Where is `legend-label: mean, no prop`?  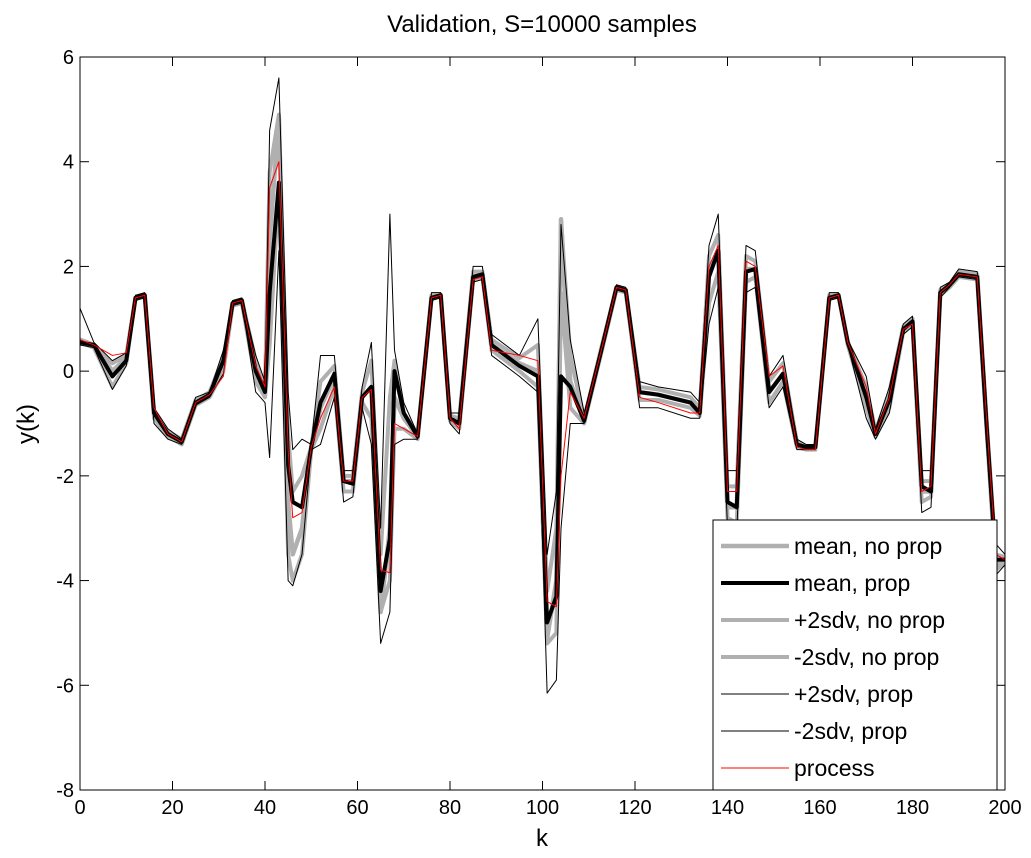 legend-label: mean, no prop is located at coordinates (868, 546).